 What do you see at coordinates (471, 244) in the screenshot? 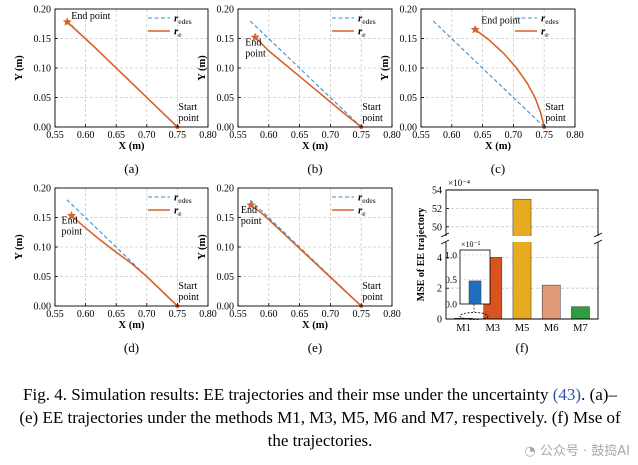
I see `inset-exponent: ×10⁻⁵` at bounding box center [471, 244].